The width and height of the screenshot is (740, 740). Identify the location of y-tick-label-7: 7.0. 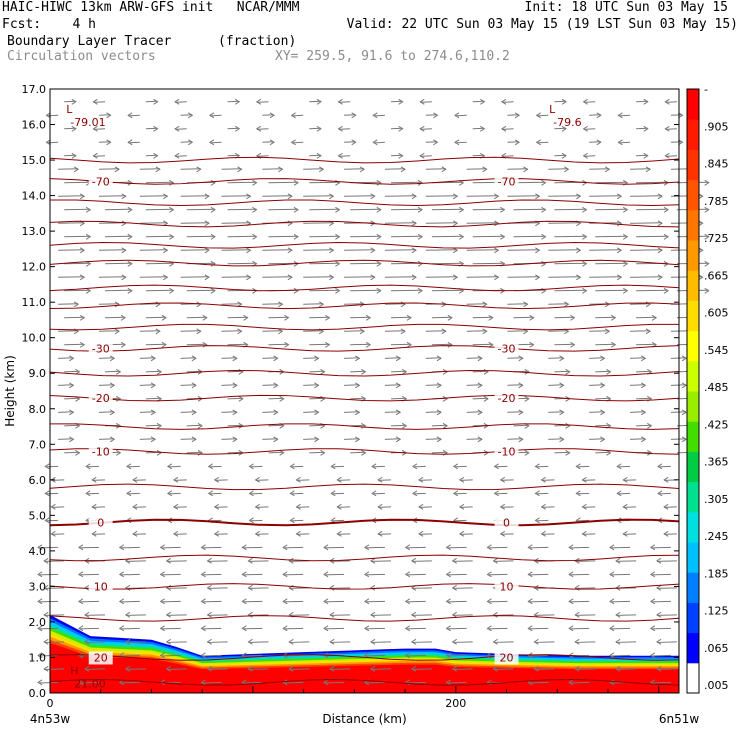
(38, 444).